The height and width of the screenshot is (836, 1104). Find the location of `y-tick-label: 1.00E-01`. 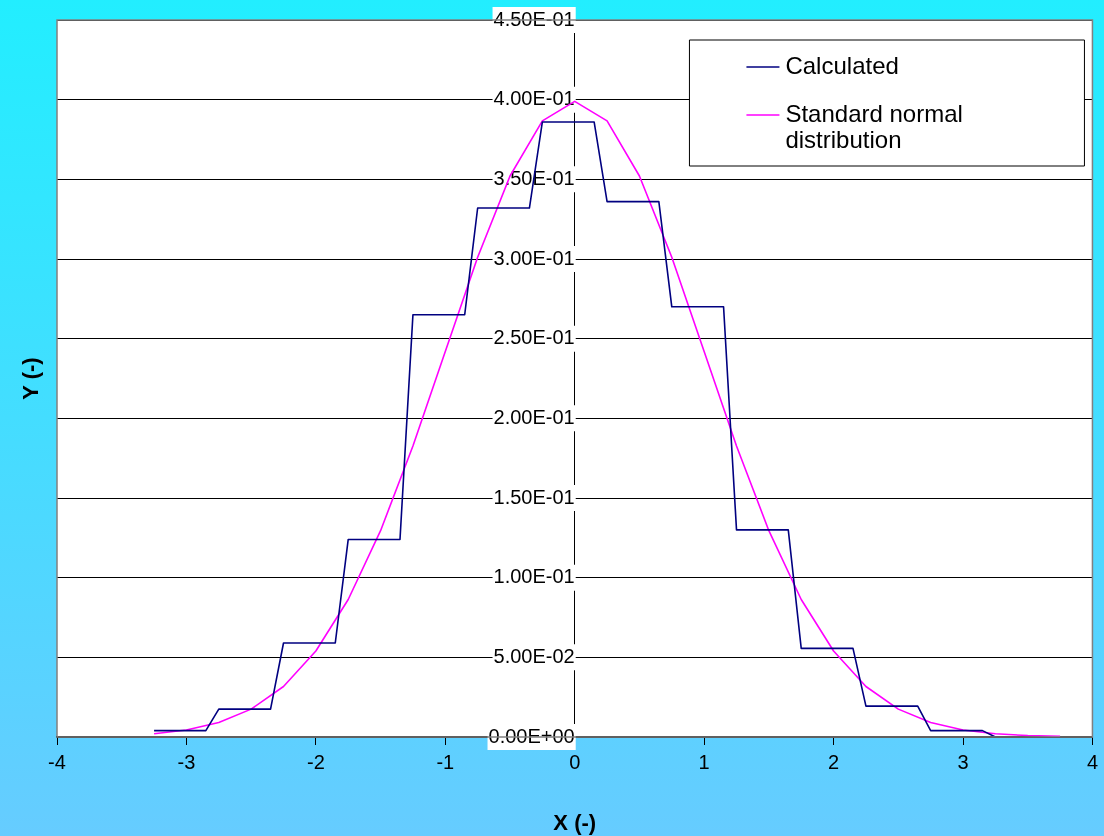

y-tick-label: 1.00E-01 is located at coordinates (534, 576).